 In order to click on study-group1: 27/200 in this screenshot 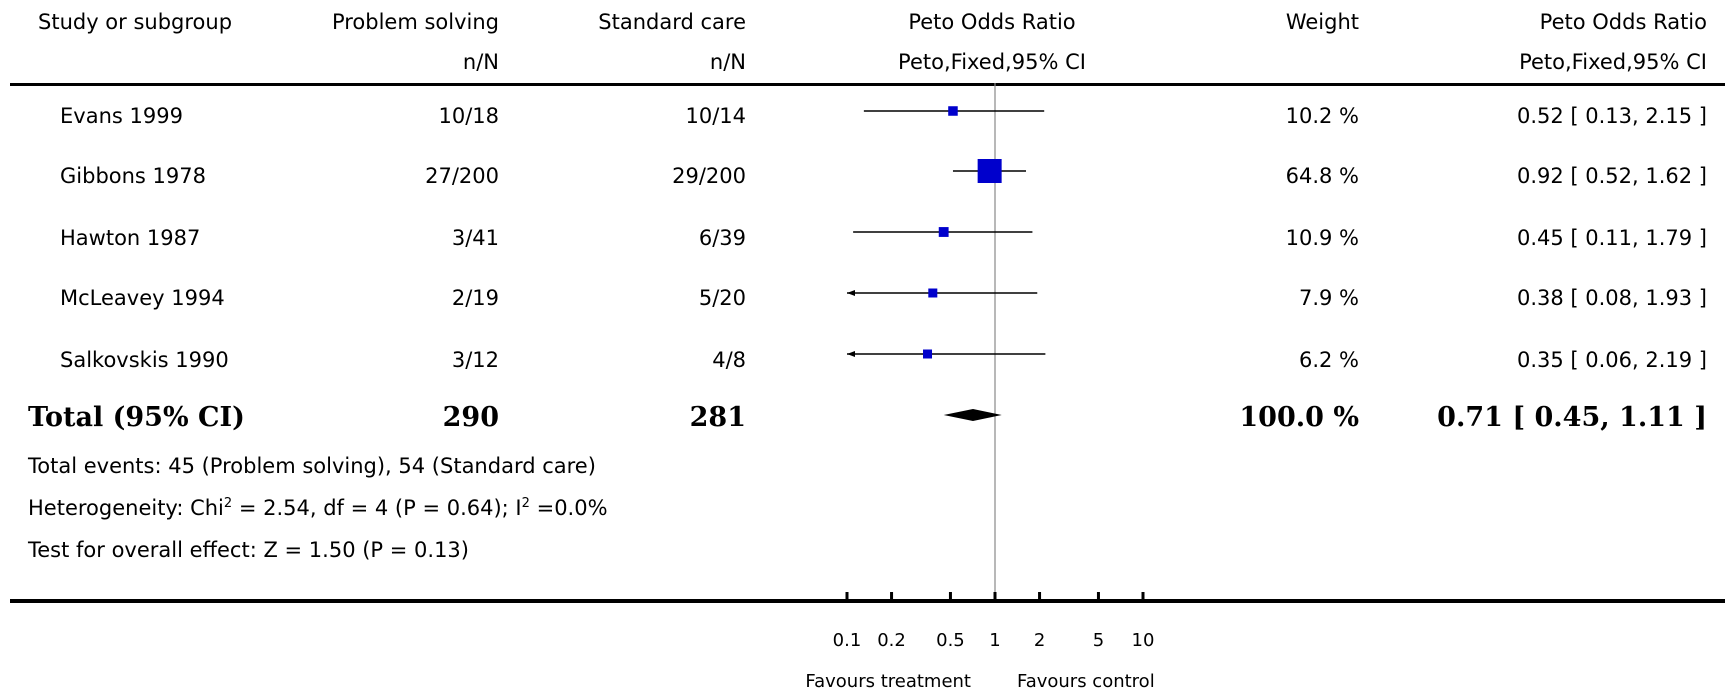, I will do `click(462, 176)`.